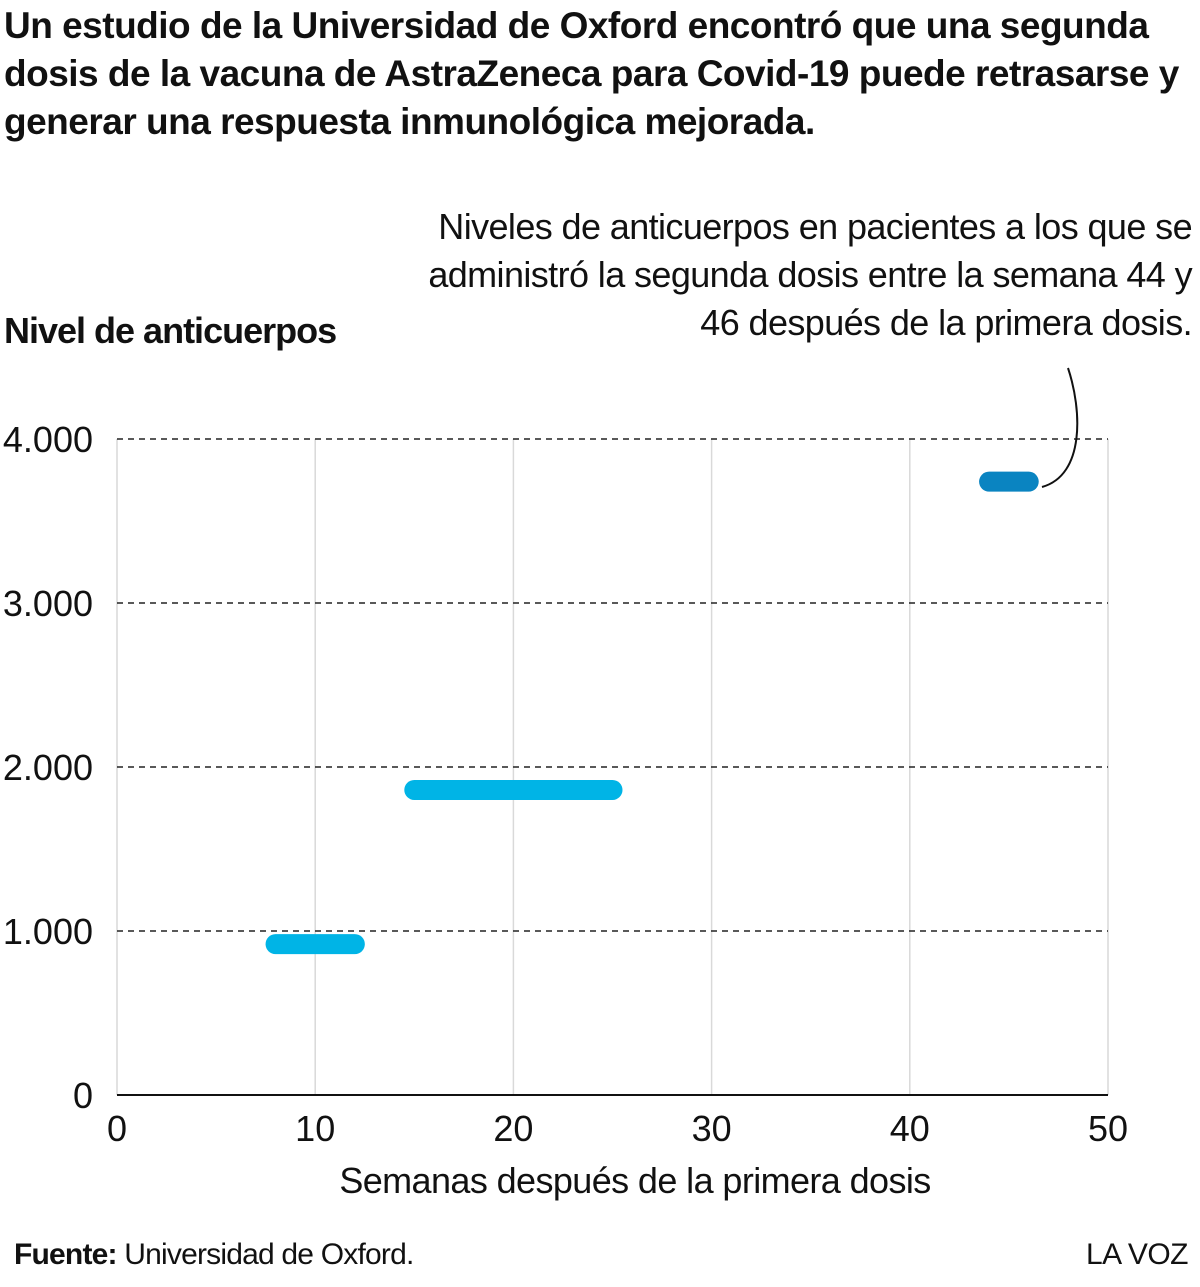  Describe the element at coordinates (712, 1128) in the screenshot. I see `x-tick-label: 30` at that location.